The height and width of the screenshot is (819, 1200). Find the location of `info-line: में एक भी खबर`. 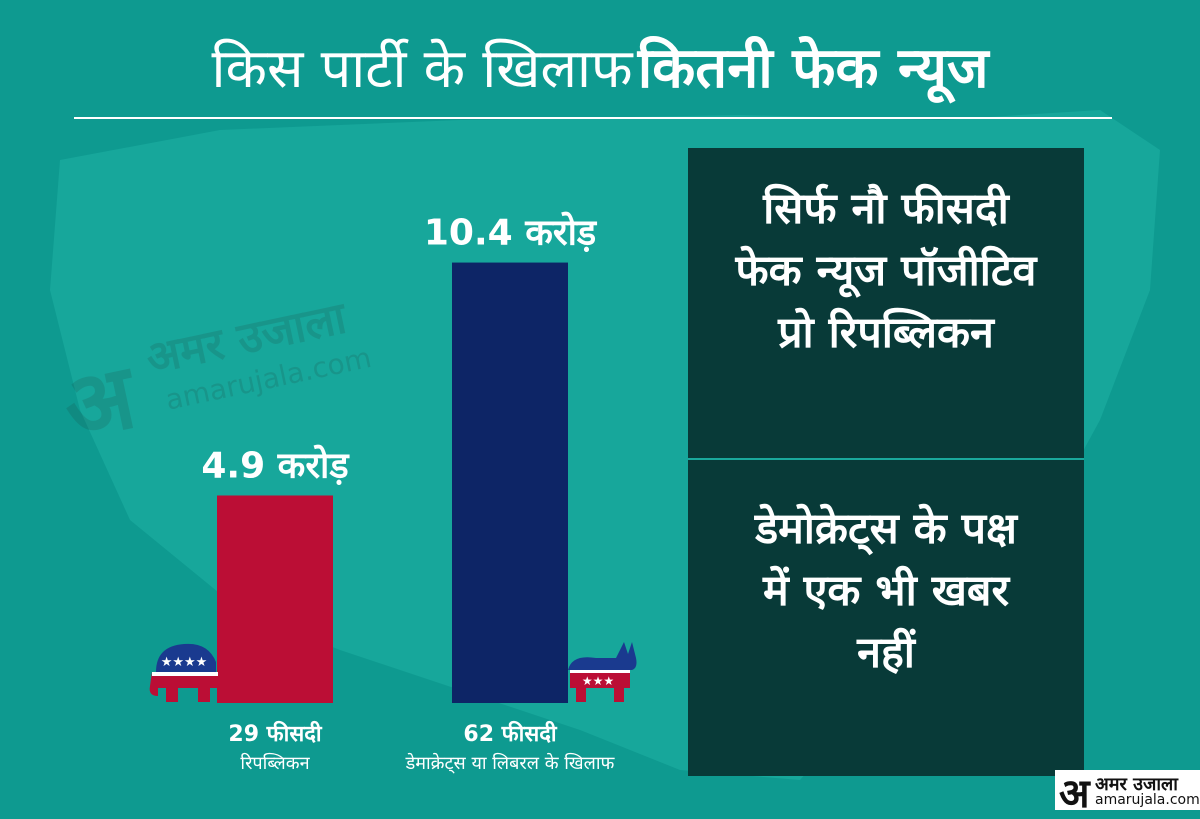

info-line: में एक भी खबर is located at coordinates (886, 591).